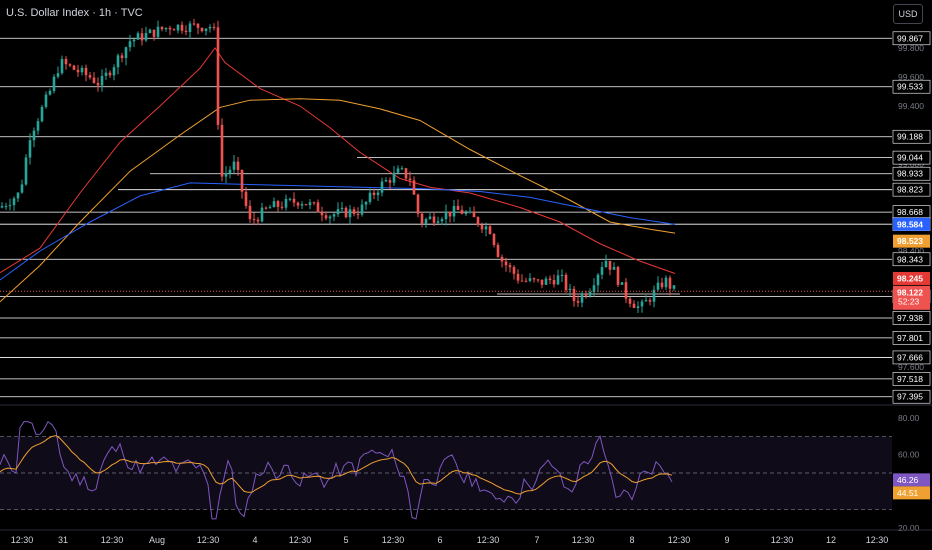  What do you see at coordinates (831, 540) in the screenshot?
I see `time-label: 12` at bounding box center [831, 540].